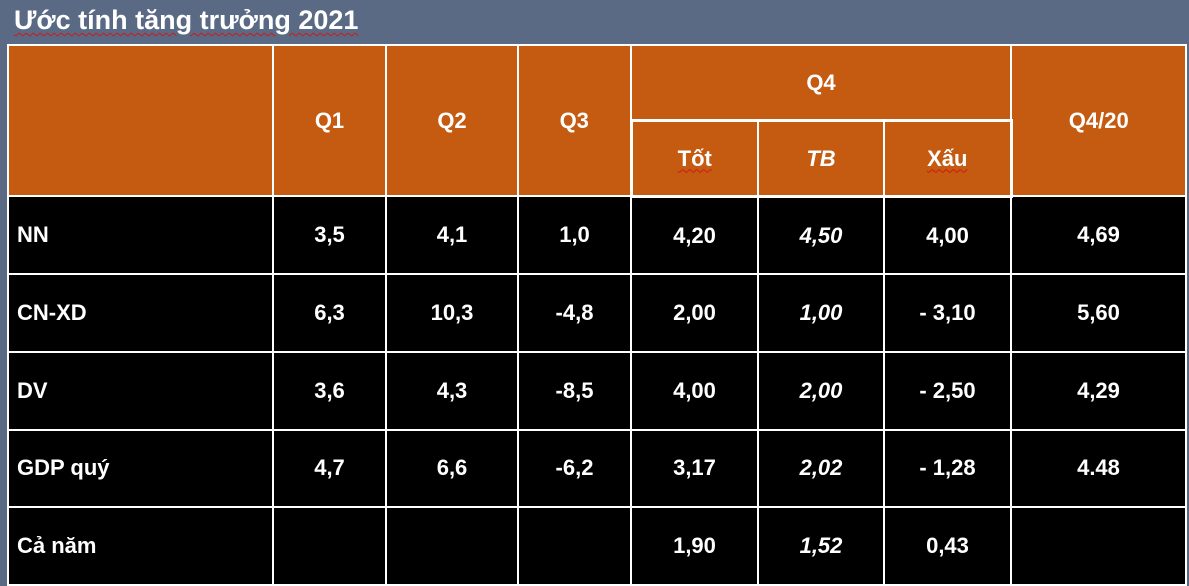 The width and height of the screenshot is (1189, 586). What do you see at coordinates (574, 468) in the screenshot?
I see `cell-q3: -6,2` at bounding box center [574, 468].